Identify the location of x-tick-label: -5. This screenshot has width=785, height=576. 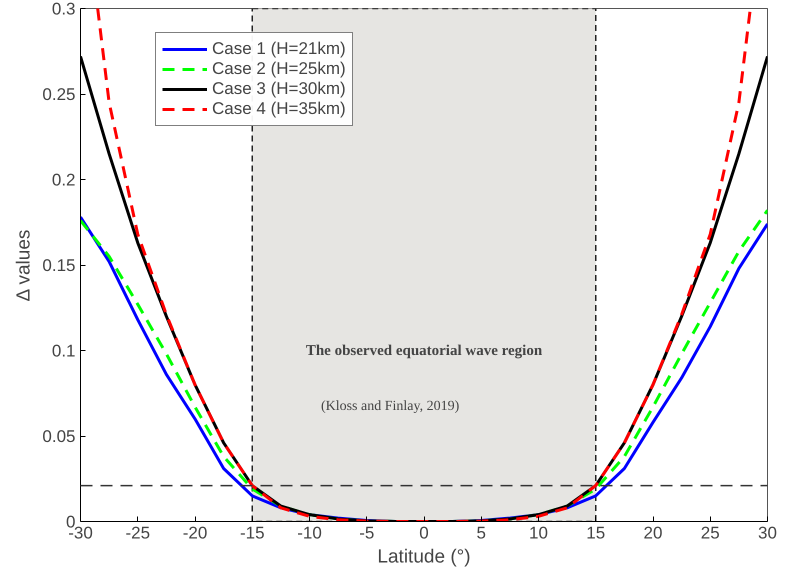
(366, 533).